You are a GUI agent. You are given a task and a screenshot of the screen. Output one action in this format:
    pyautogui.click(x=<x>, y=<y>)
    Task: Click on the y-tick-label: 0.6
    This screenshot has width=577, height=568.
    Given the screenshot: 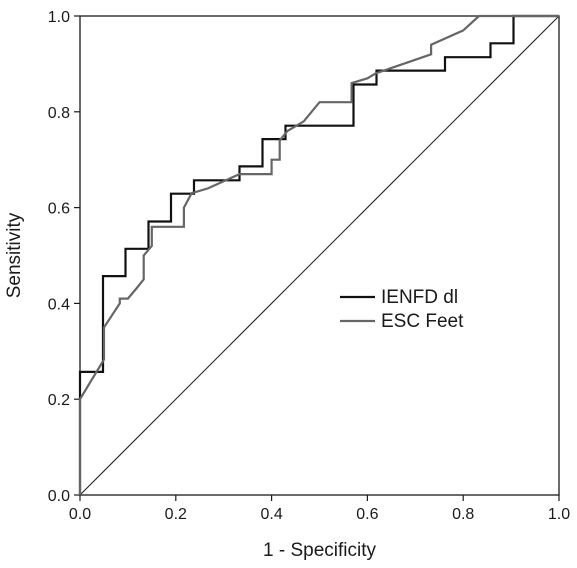 What is the action you would take?
    pyautogui.click(x=59, y=209)
    